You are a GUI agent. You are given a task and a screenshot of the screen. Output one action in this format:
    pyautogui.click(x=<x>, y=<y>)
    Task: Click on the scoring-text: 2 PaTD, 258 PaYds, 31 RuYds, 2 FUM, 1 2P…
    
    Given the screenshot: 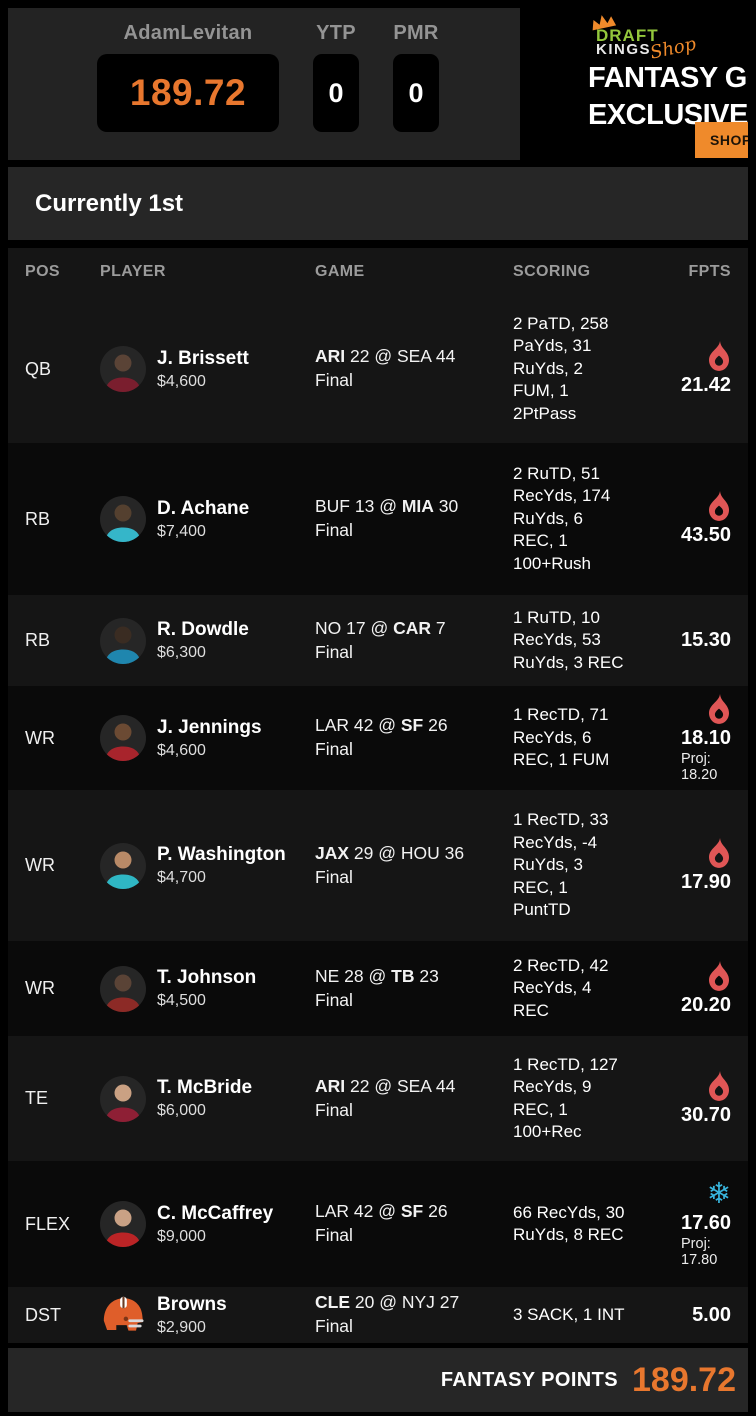 What is the action you would take?
    pyautogui.click(x=561, y=368)
    